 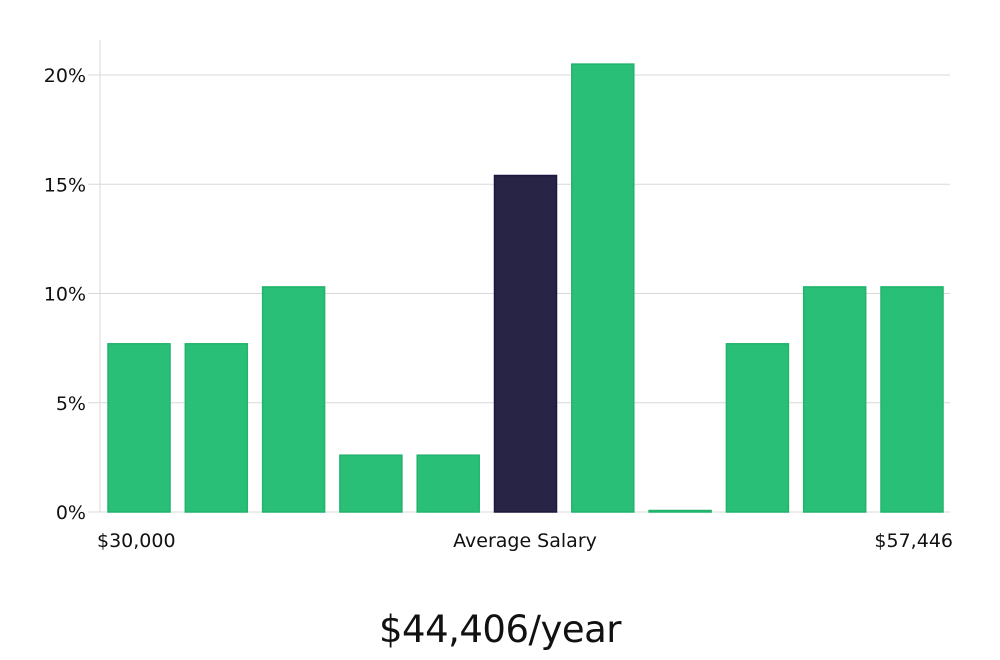 I want to click on bar-highlighted, so click(x=525, y=343).